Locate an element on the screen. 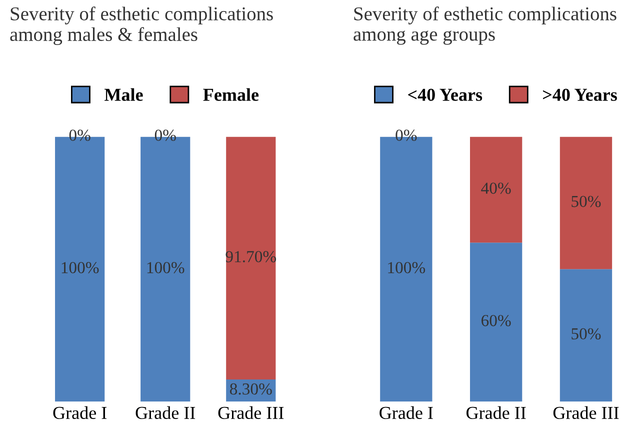 The height and width of the screenshot is (434, 636). data-label: 8.30% is located at coordinates (251, 389).